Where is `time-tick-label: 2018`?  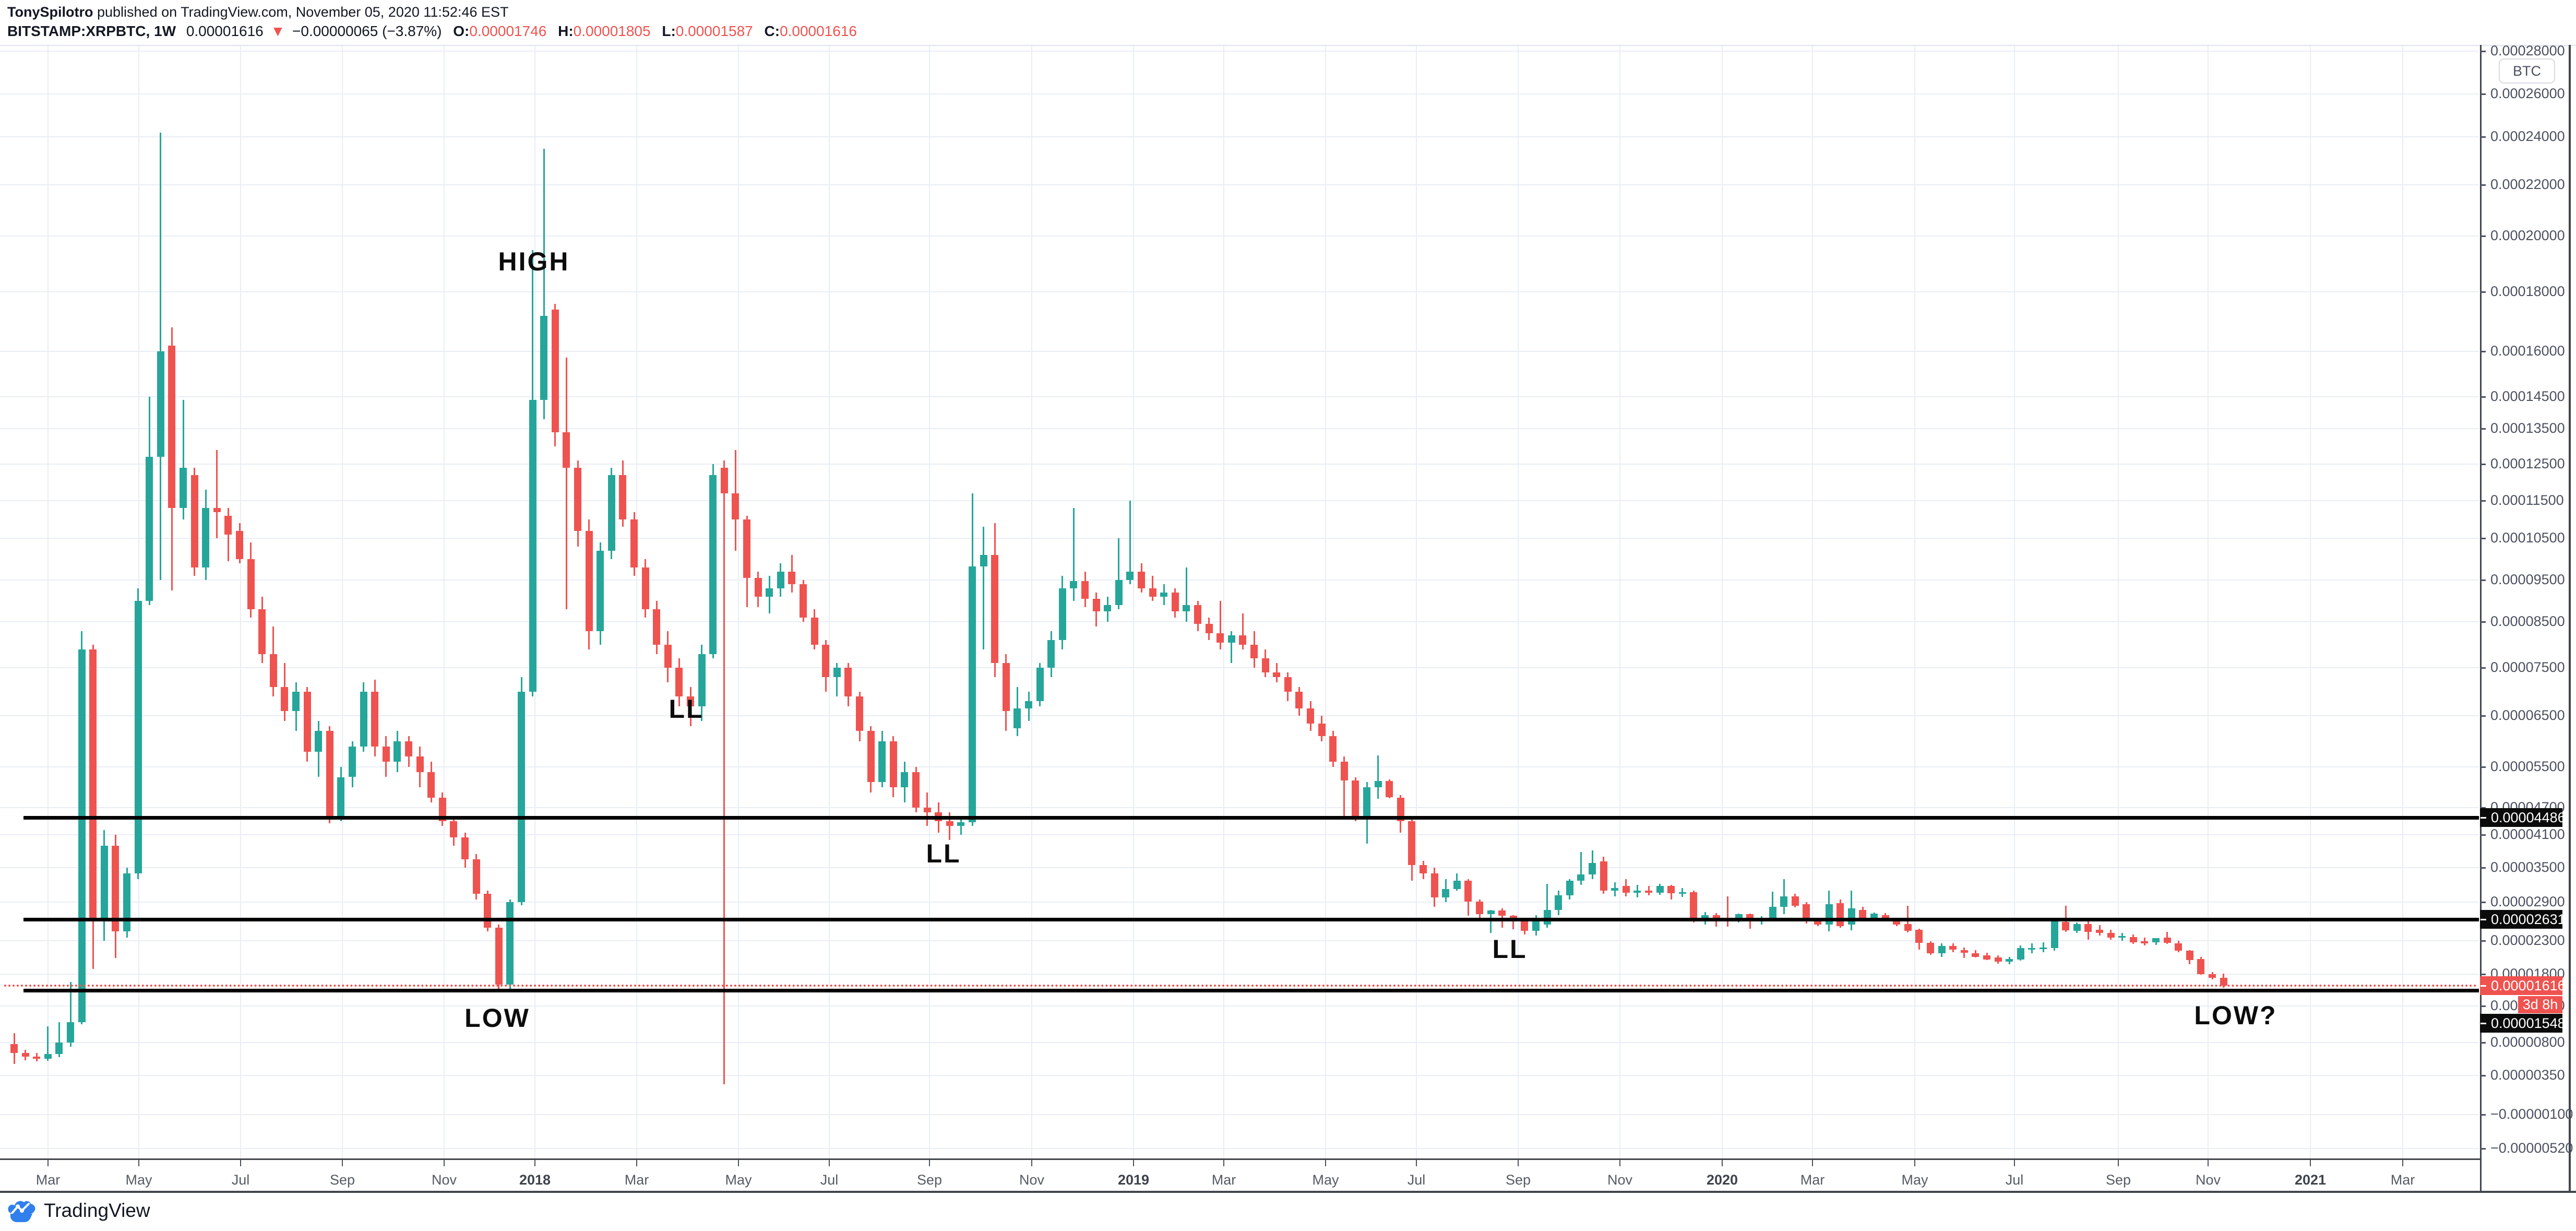
time-tick-label: 2018 is located at coordinates (535, 1180).